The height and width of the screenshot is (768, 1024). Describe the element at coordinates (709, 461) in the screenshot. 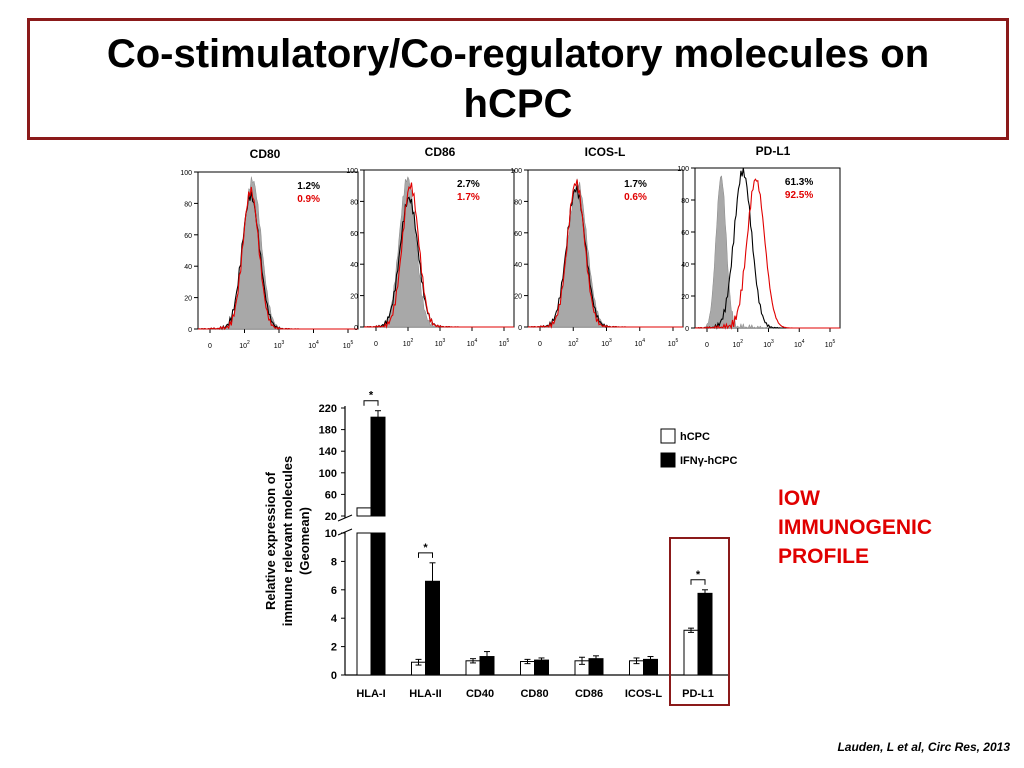

I see `legend-label-1: IFNγ-hCPC` at that location.